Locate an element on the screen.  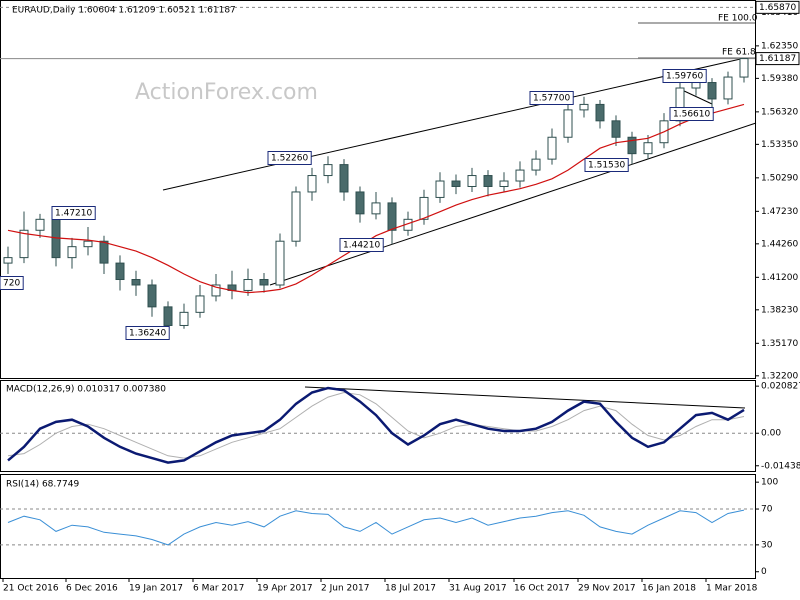
x-tick-label: 19 Jan 2017 is located at coordinates (156, 589).